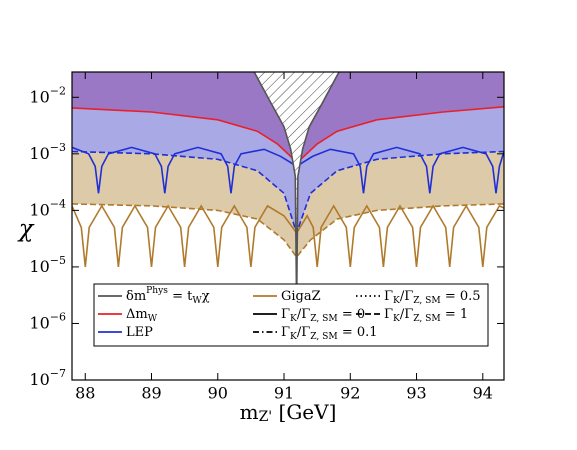  Describe the element at coordinates (58, 90) in the screenshot. I see `y-tick-exponent: −2` at that location.